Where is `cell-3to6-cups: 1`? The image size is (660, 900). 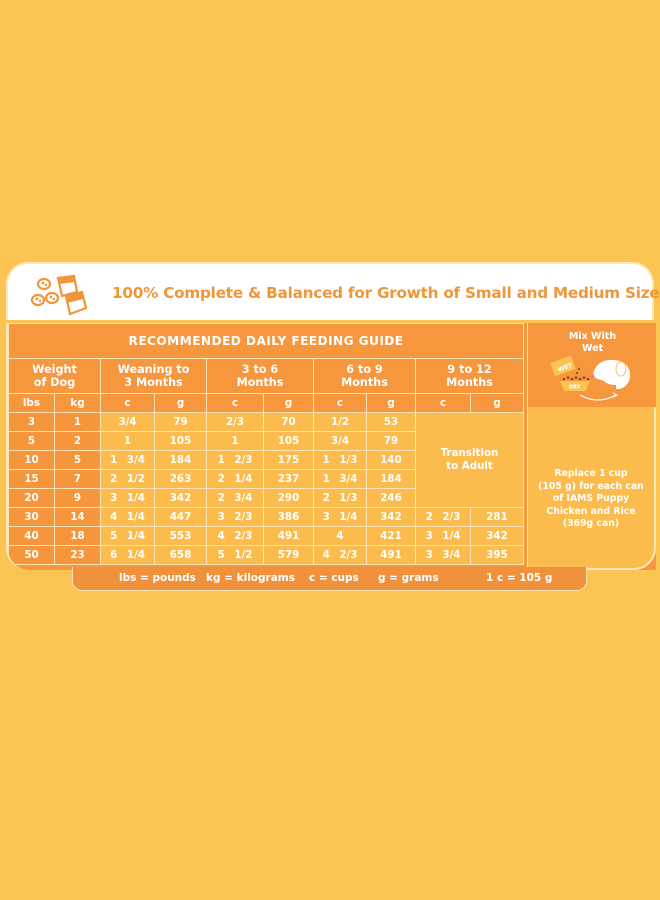 cell-3to6-cups: 1 is located at coordinates (235, 441).